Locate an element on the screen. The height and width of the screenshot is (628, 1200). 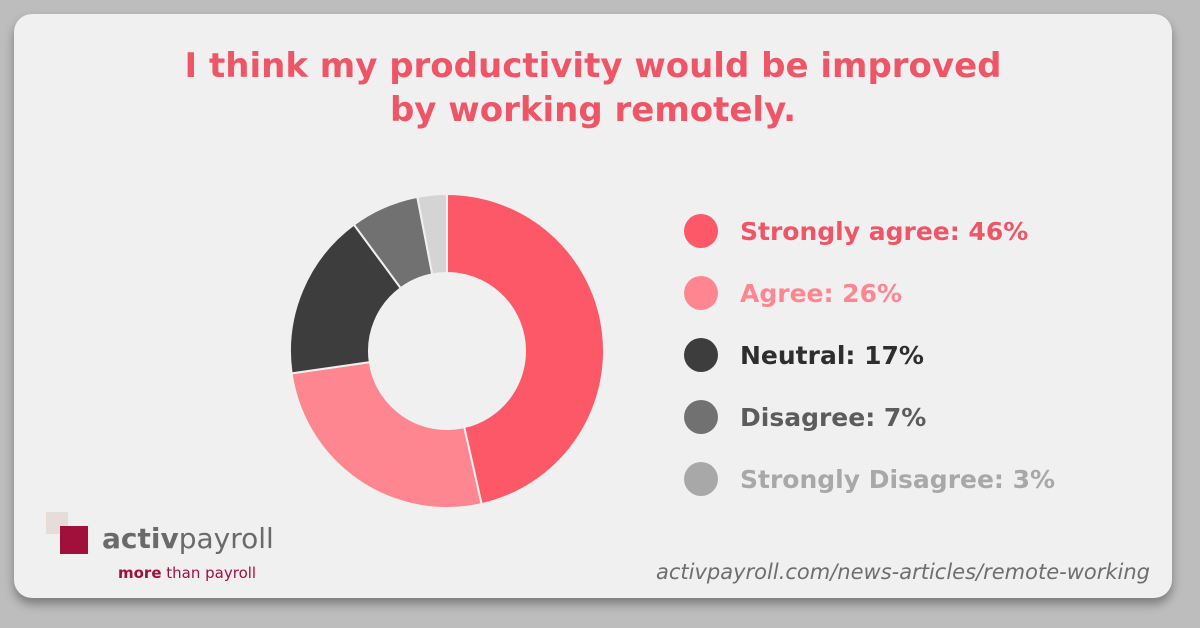
logo-tagline: more than payroll is located at coordinates (187, 573).